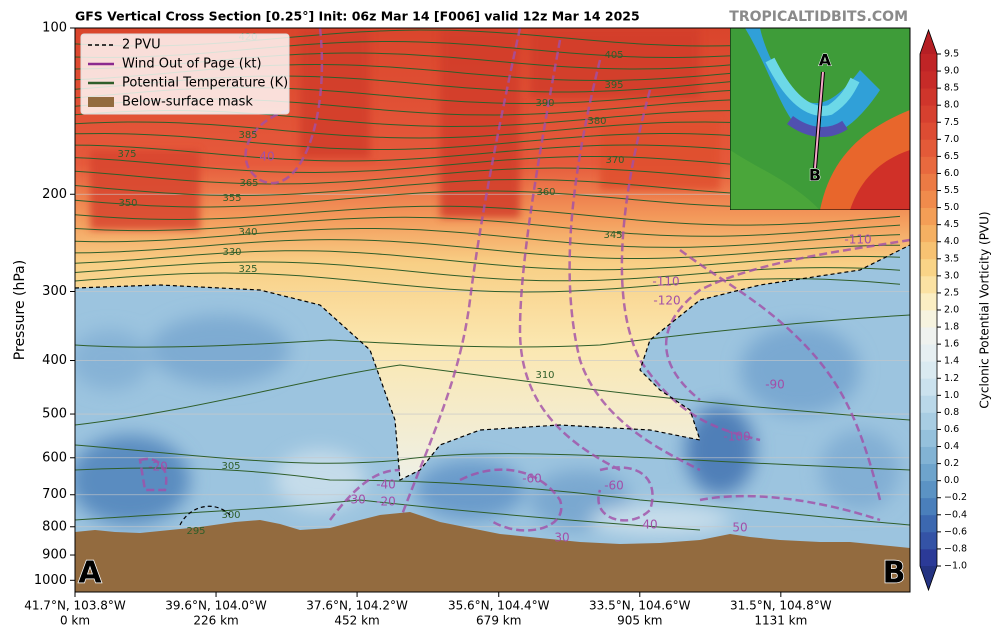  Describe the element at coordinates (544, 375) in the screenshot. I see `theta-label: 310` at that location.